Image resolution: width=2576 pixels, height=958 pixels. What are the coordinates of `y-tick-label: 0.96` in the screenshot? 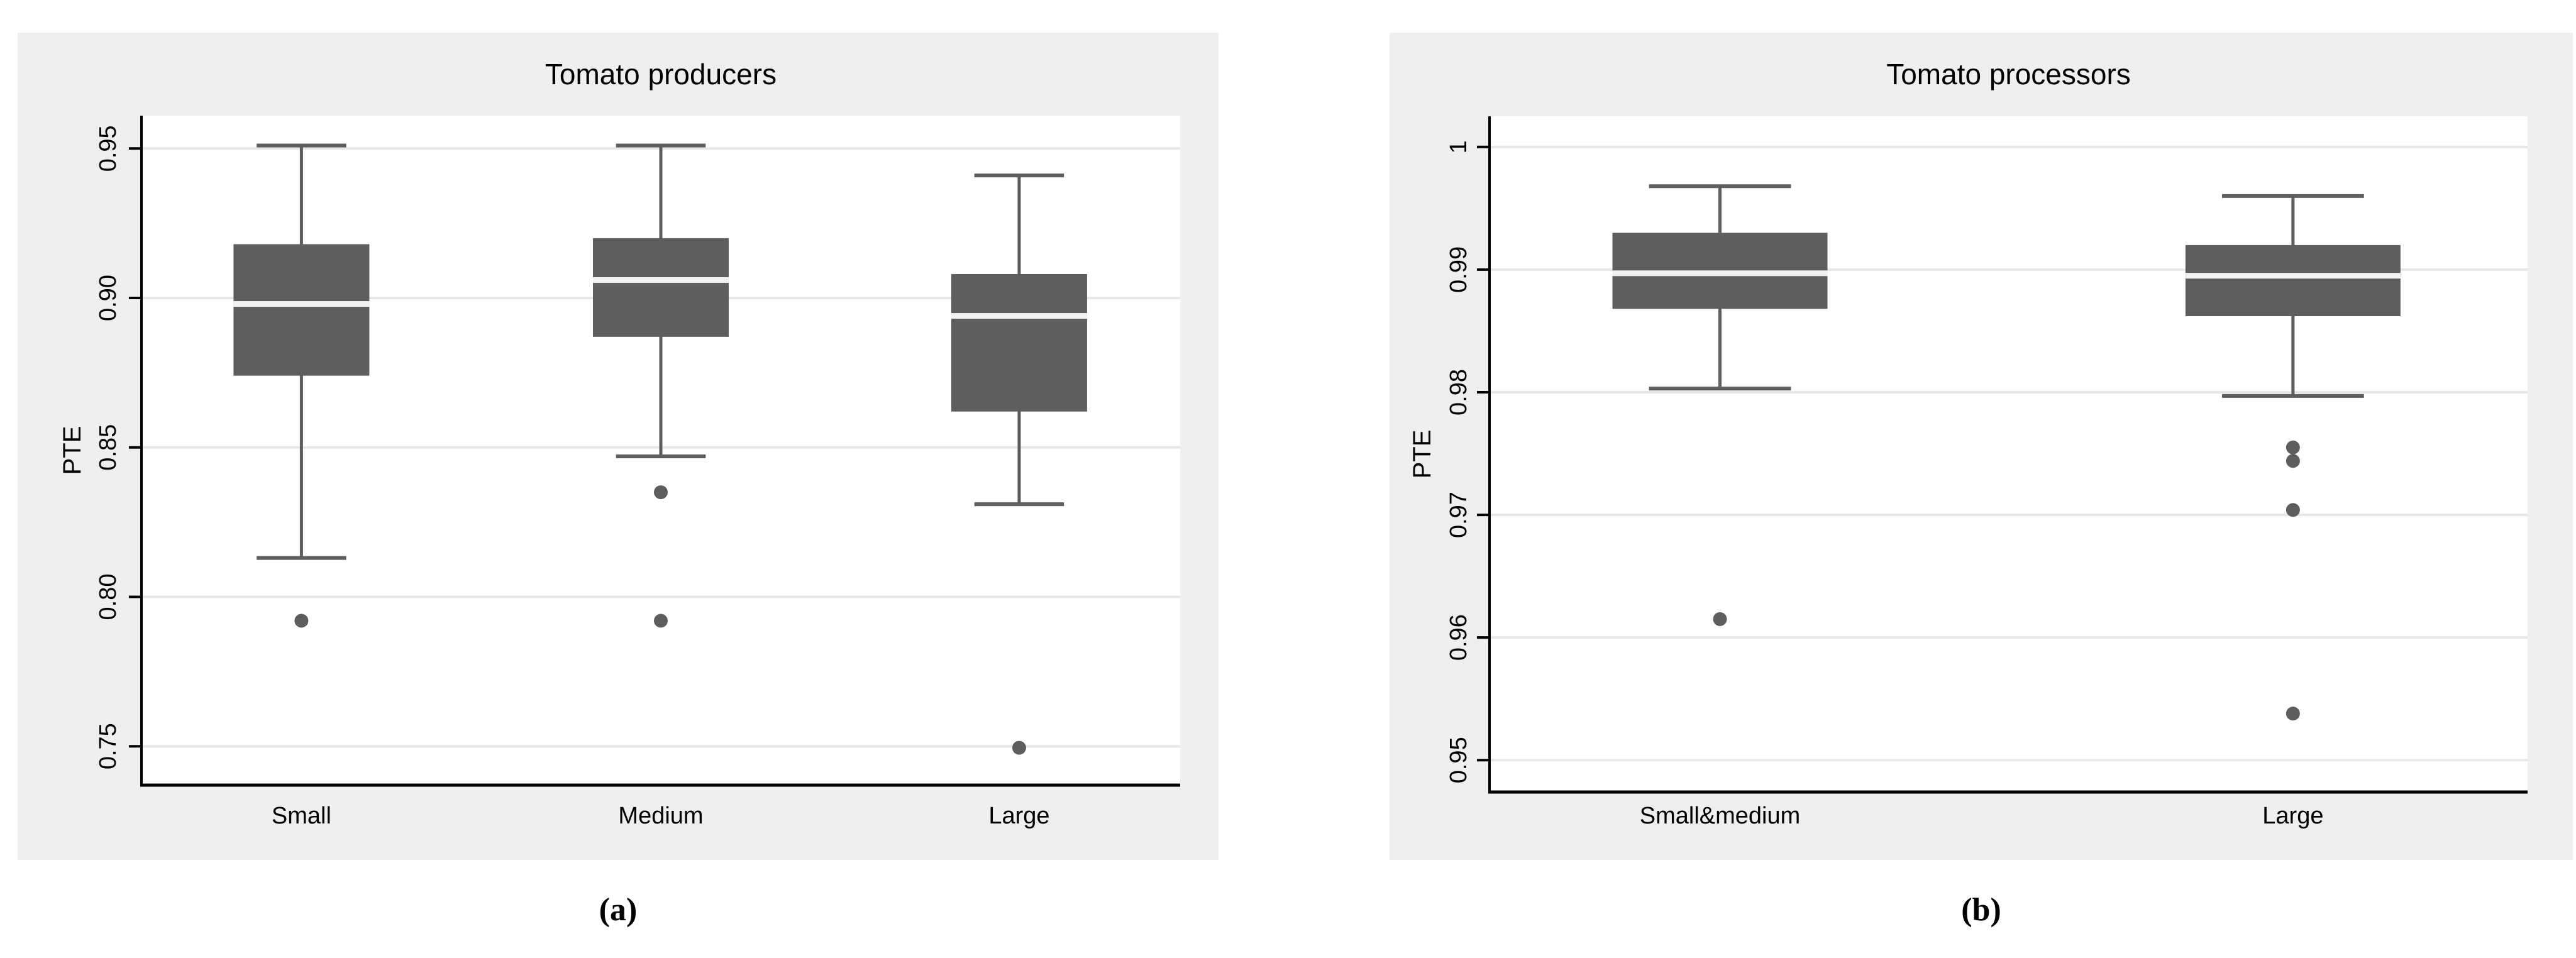 It's located at (1459, 637).